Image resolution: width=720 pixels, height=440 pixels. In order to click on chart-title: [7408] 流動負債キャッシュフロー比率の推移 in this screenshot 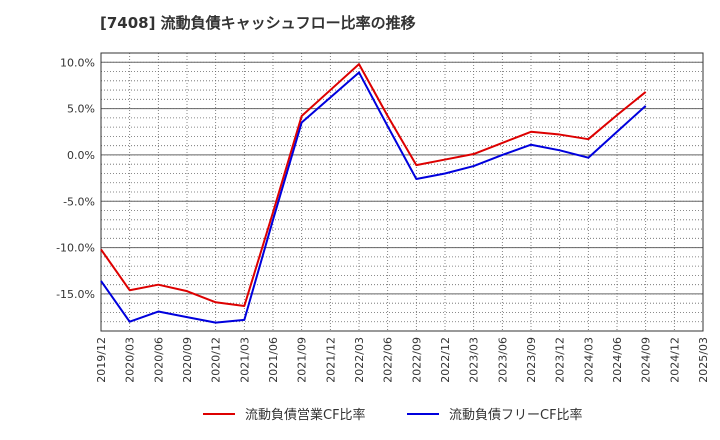, I will do `click(258, 23)`.